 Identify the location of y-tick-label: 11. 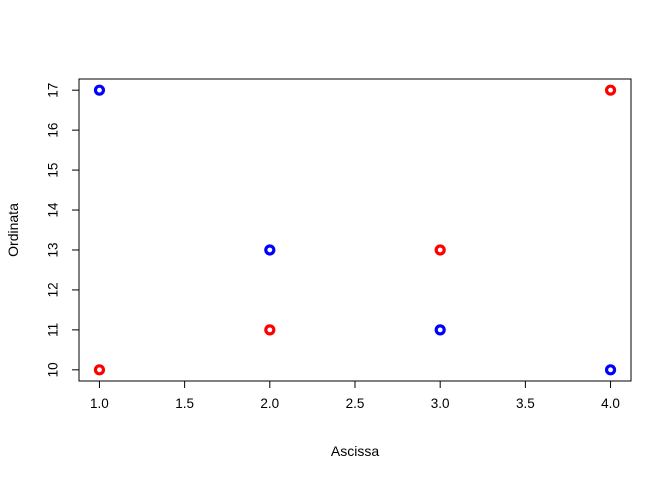
(53, 330).